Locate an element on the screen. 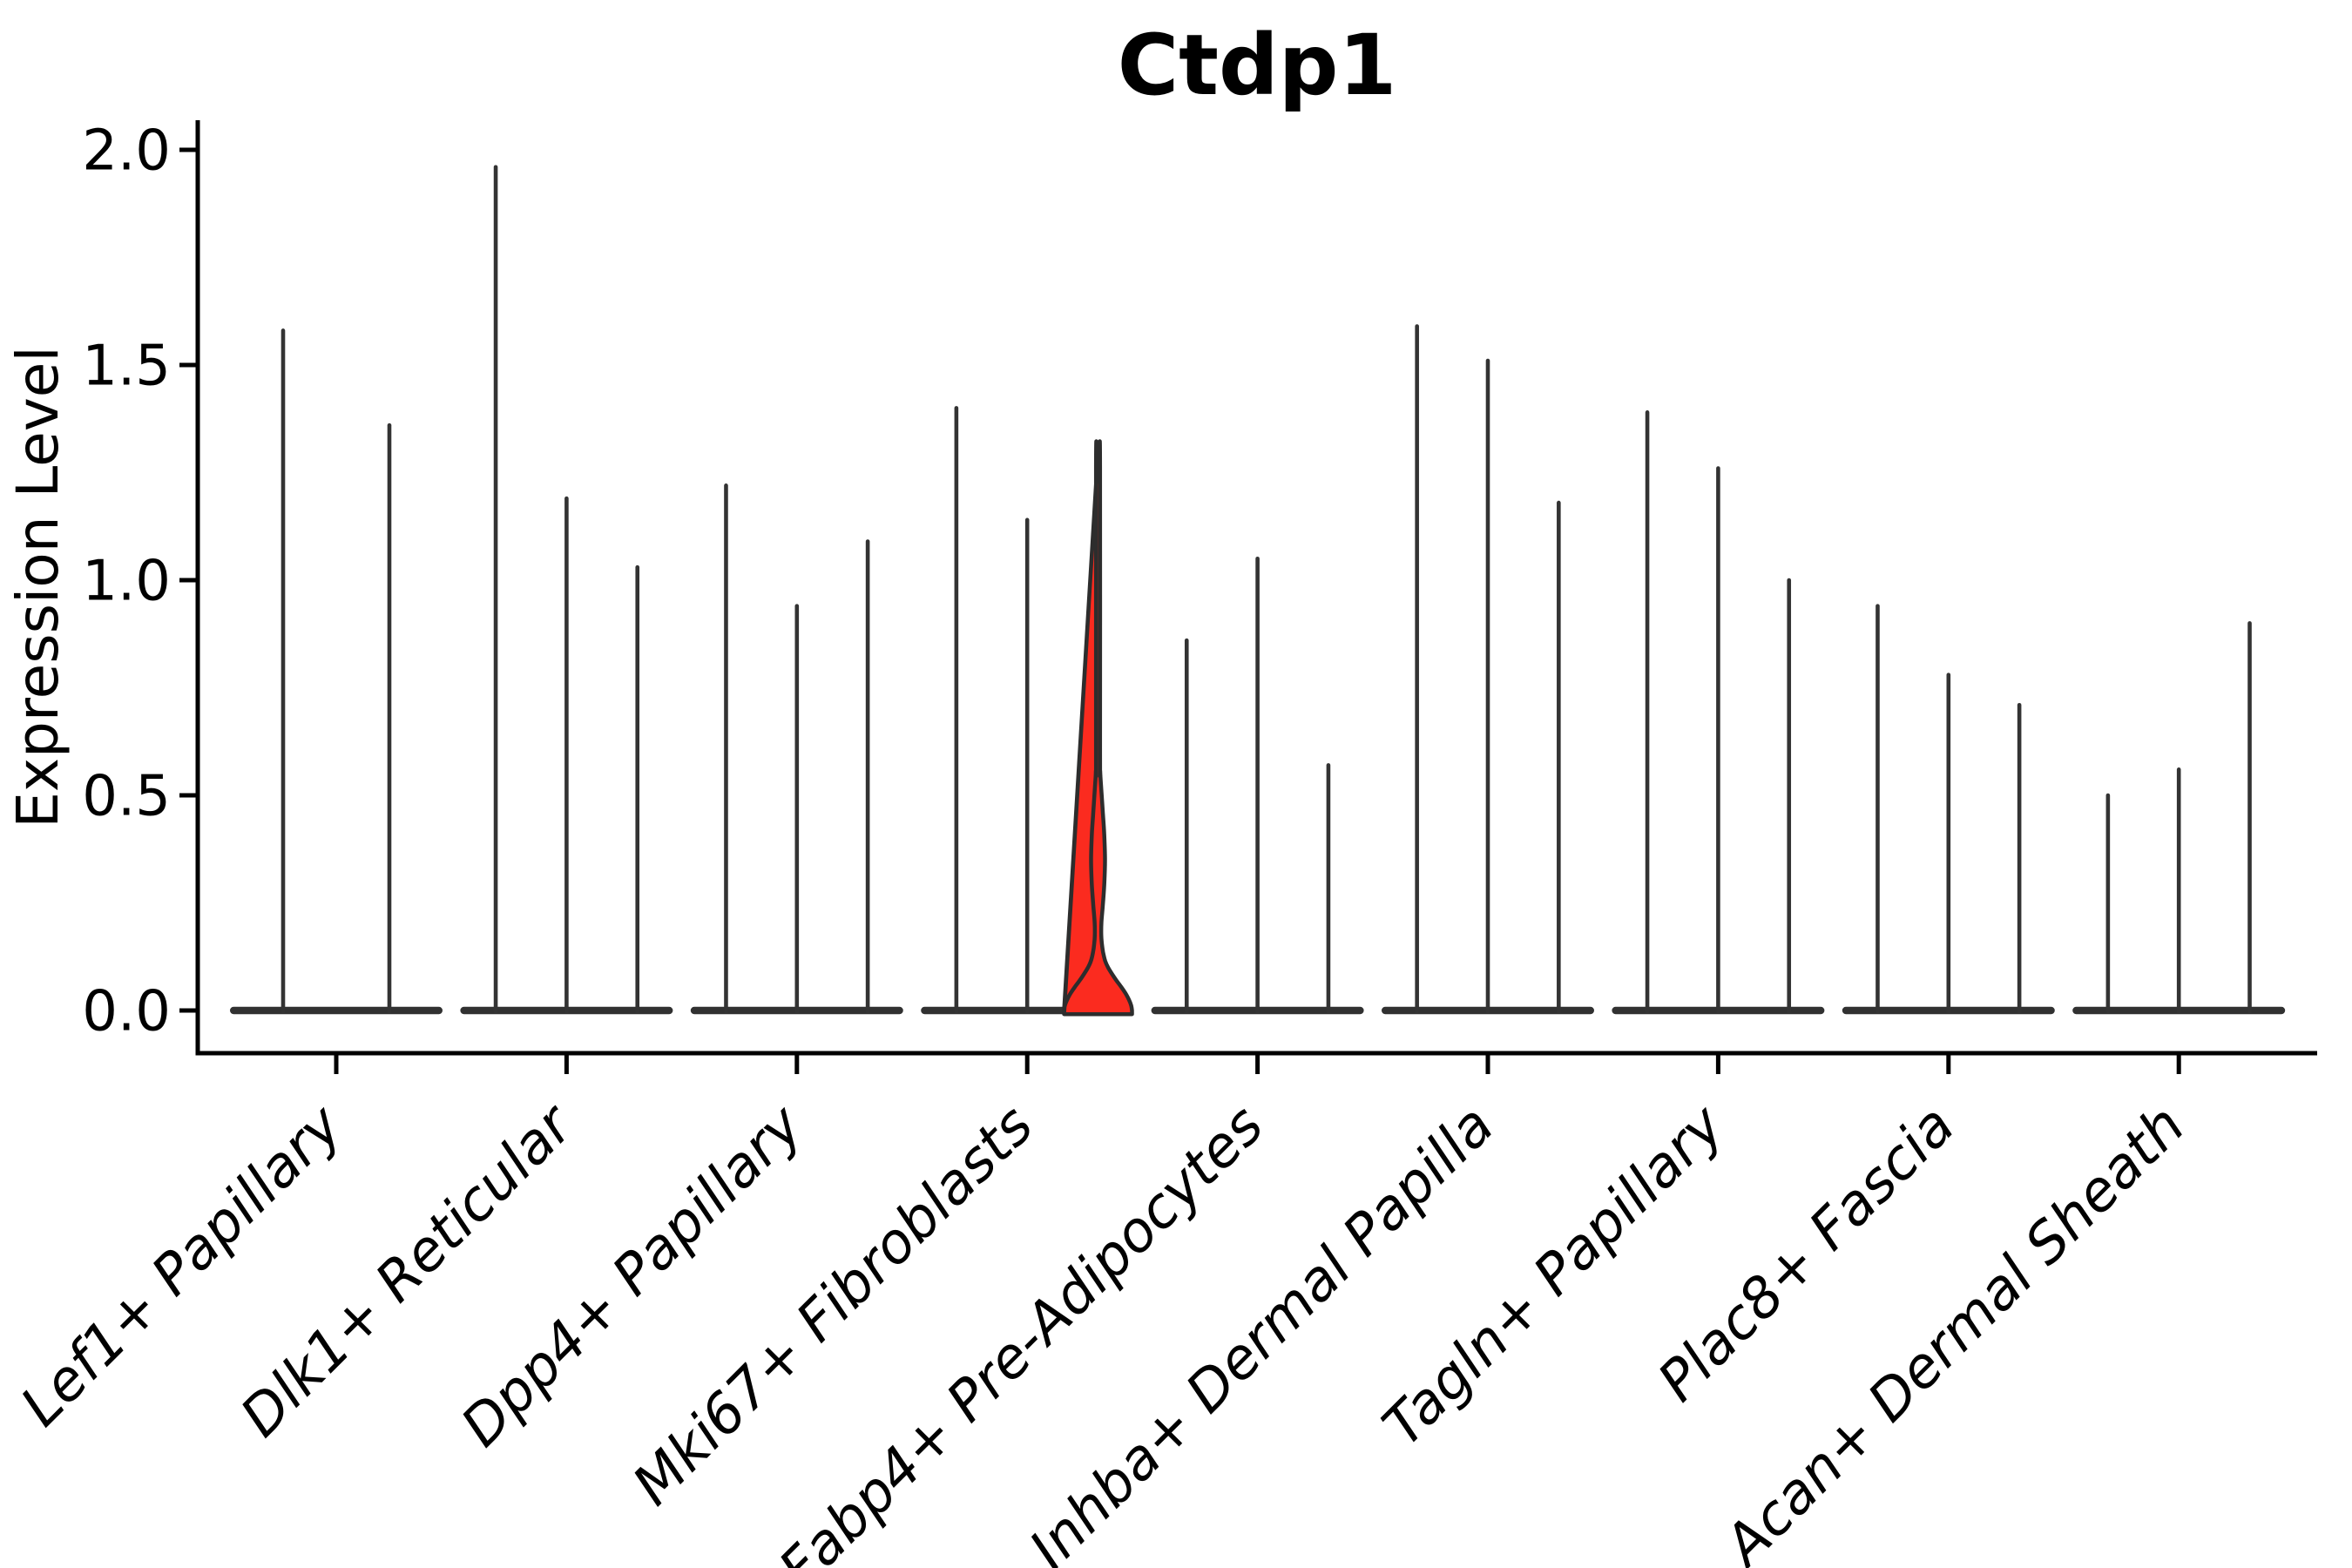  y-tick-label: 0.0 is located at coordinates (126, 1012).